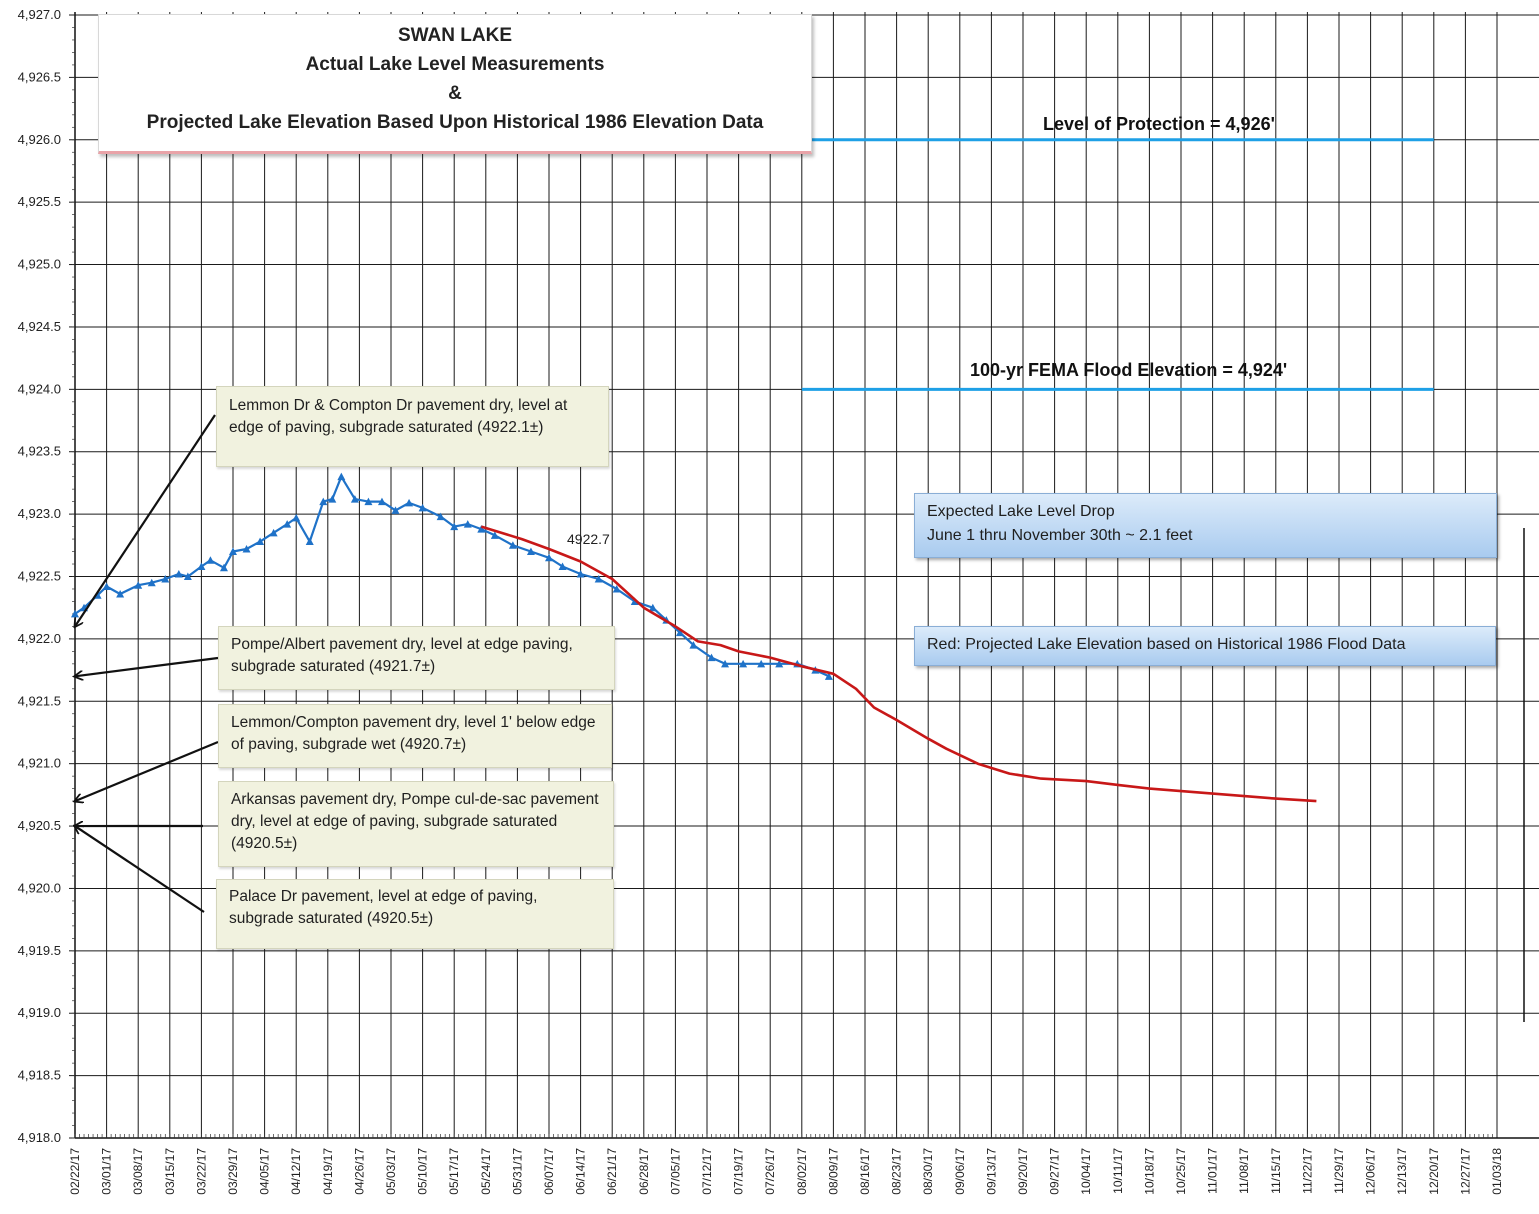 This screenshot has height=1214, width=1539. What do you see at coordinates (39, 139) in the screenshot?
I see `y-tick-label: 4,926.0` at bounding box center [39, 139].